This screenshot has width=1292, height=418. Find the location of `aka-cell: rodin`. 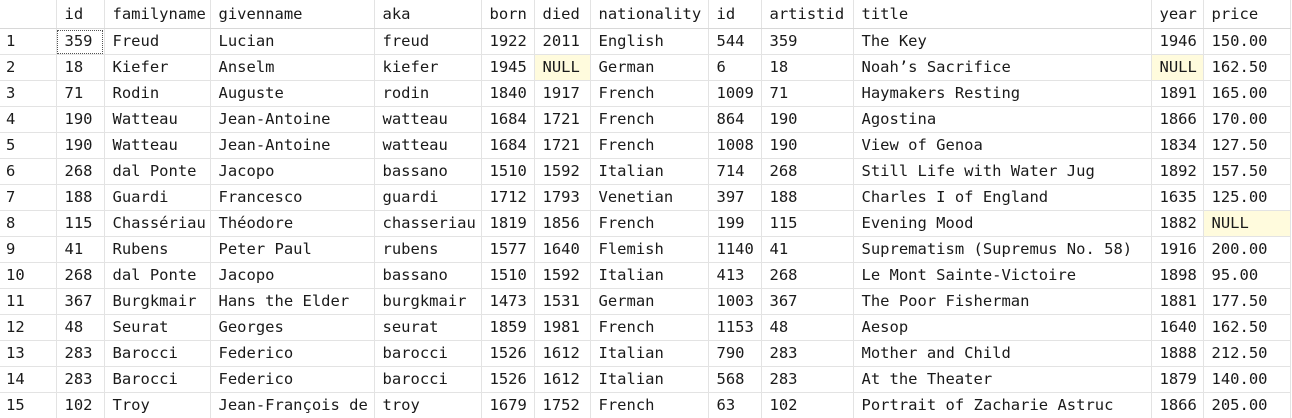

aka-cell: rodin is located at coordinates (428, 93).